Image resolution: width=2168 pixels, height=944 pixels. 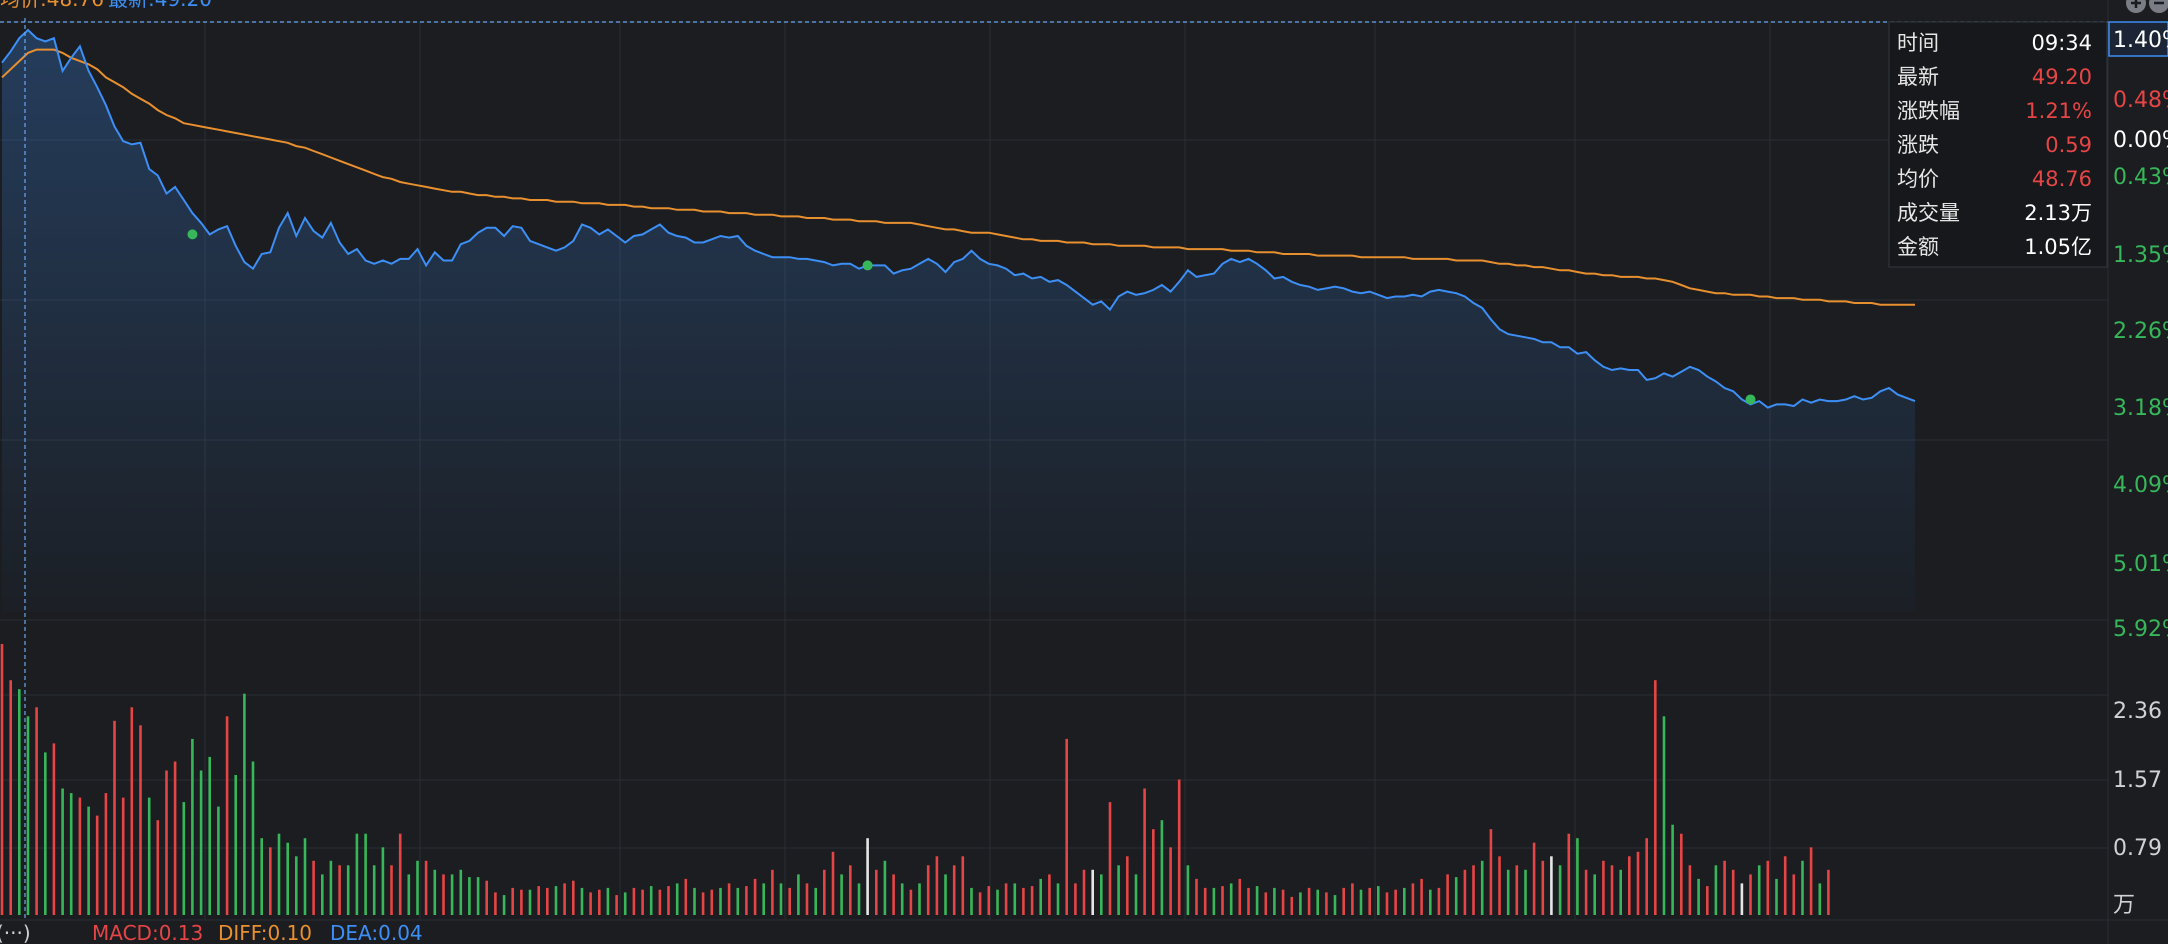 I want to click on tooltip-value-2: 1.21%, so click(x=2058, y=111).